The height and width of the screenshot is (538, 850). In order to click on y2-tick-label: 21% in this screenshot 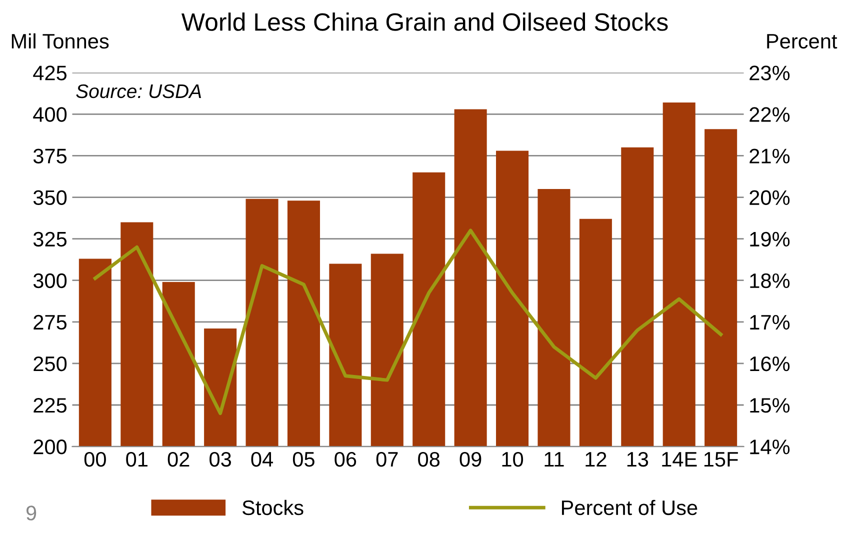, I will do `click(770, 156)`.